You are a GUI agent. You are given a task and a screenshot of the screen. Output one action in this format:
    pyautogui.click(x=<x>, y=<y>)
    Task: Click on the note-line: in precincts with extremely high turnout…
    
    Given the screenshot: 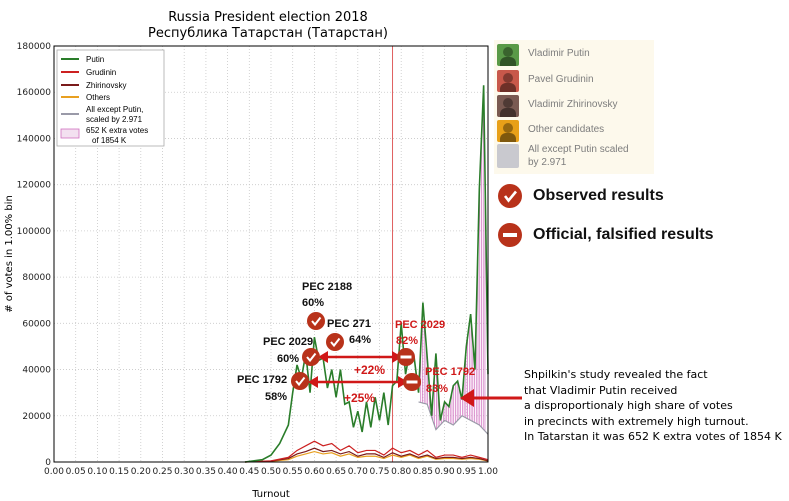 What is the action you would take?
    pyautogui.click(x=636, y=421)
    